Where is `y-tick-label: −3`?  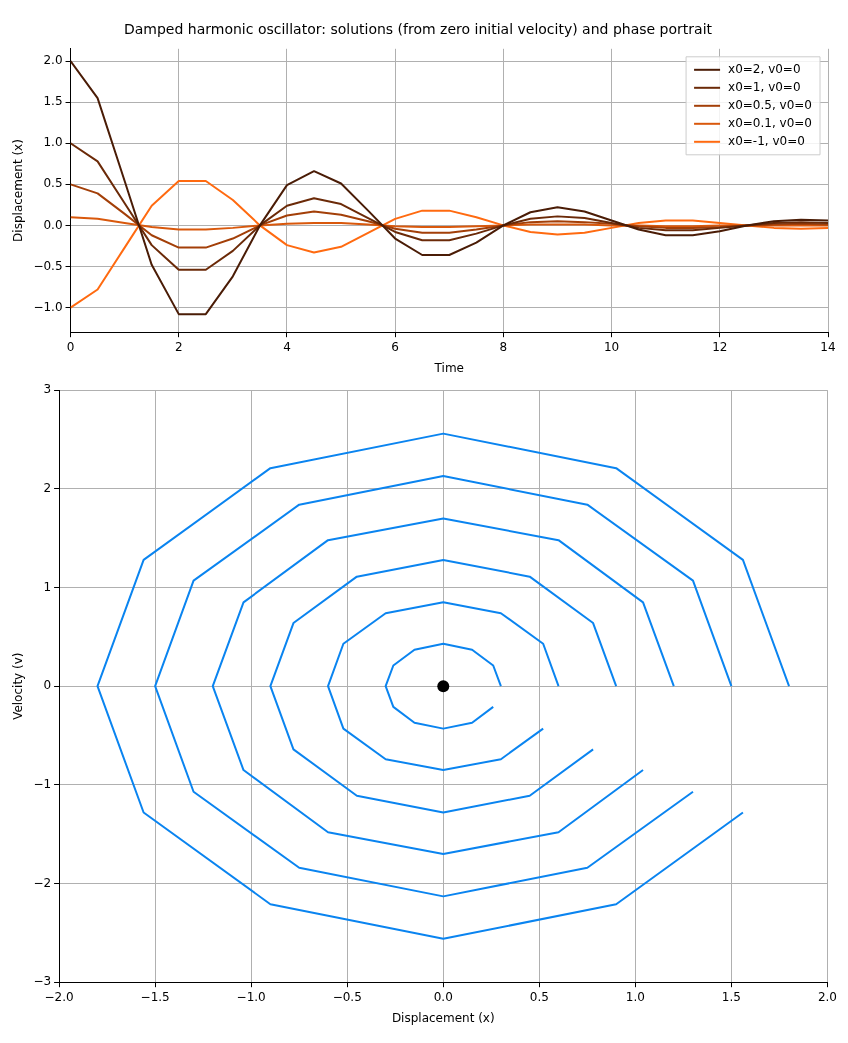
y-tick-label: −3 is located at coordinates (42, 981).